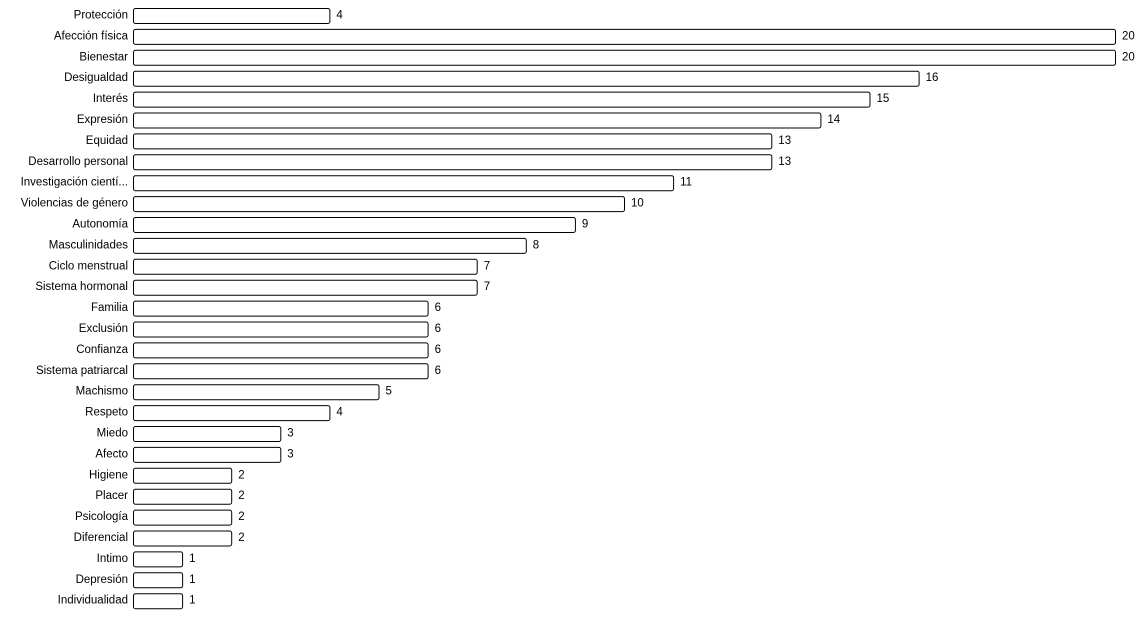 The image size is (1142, 626). Describe the element at coordinates (108, 475) in the screenshot. I see `category-label: Higiene` at that location.